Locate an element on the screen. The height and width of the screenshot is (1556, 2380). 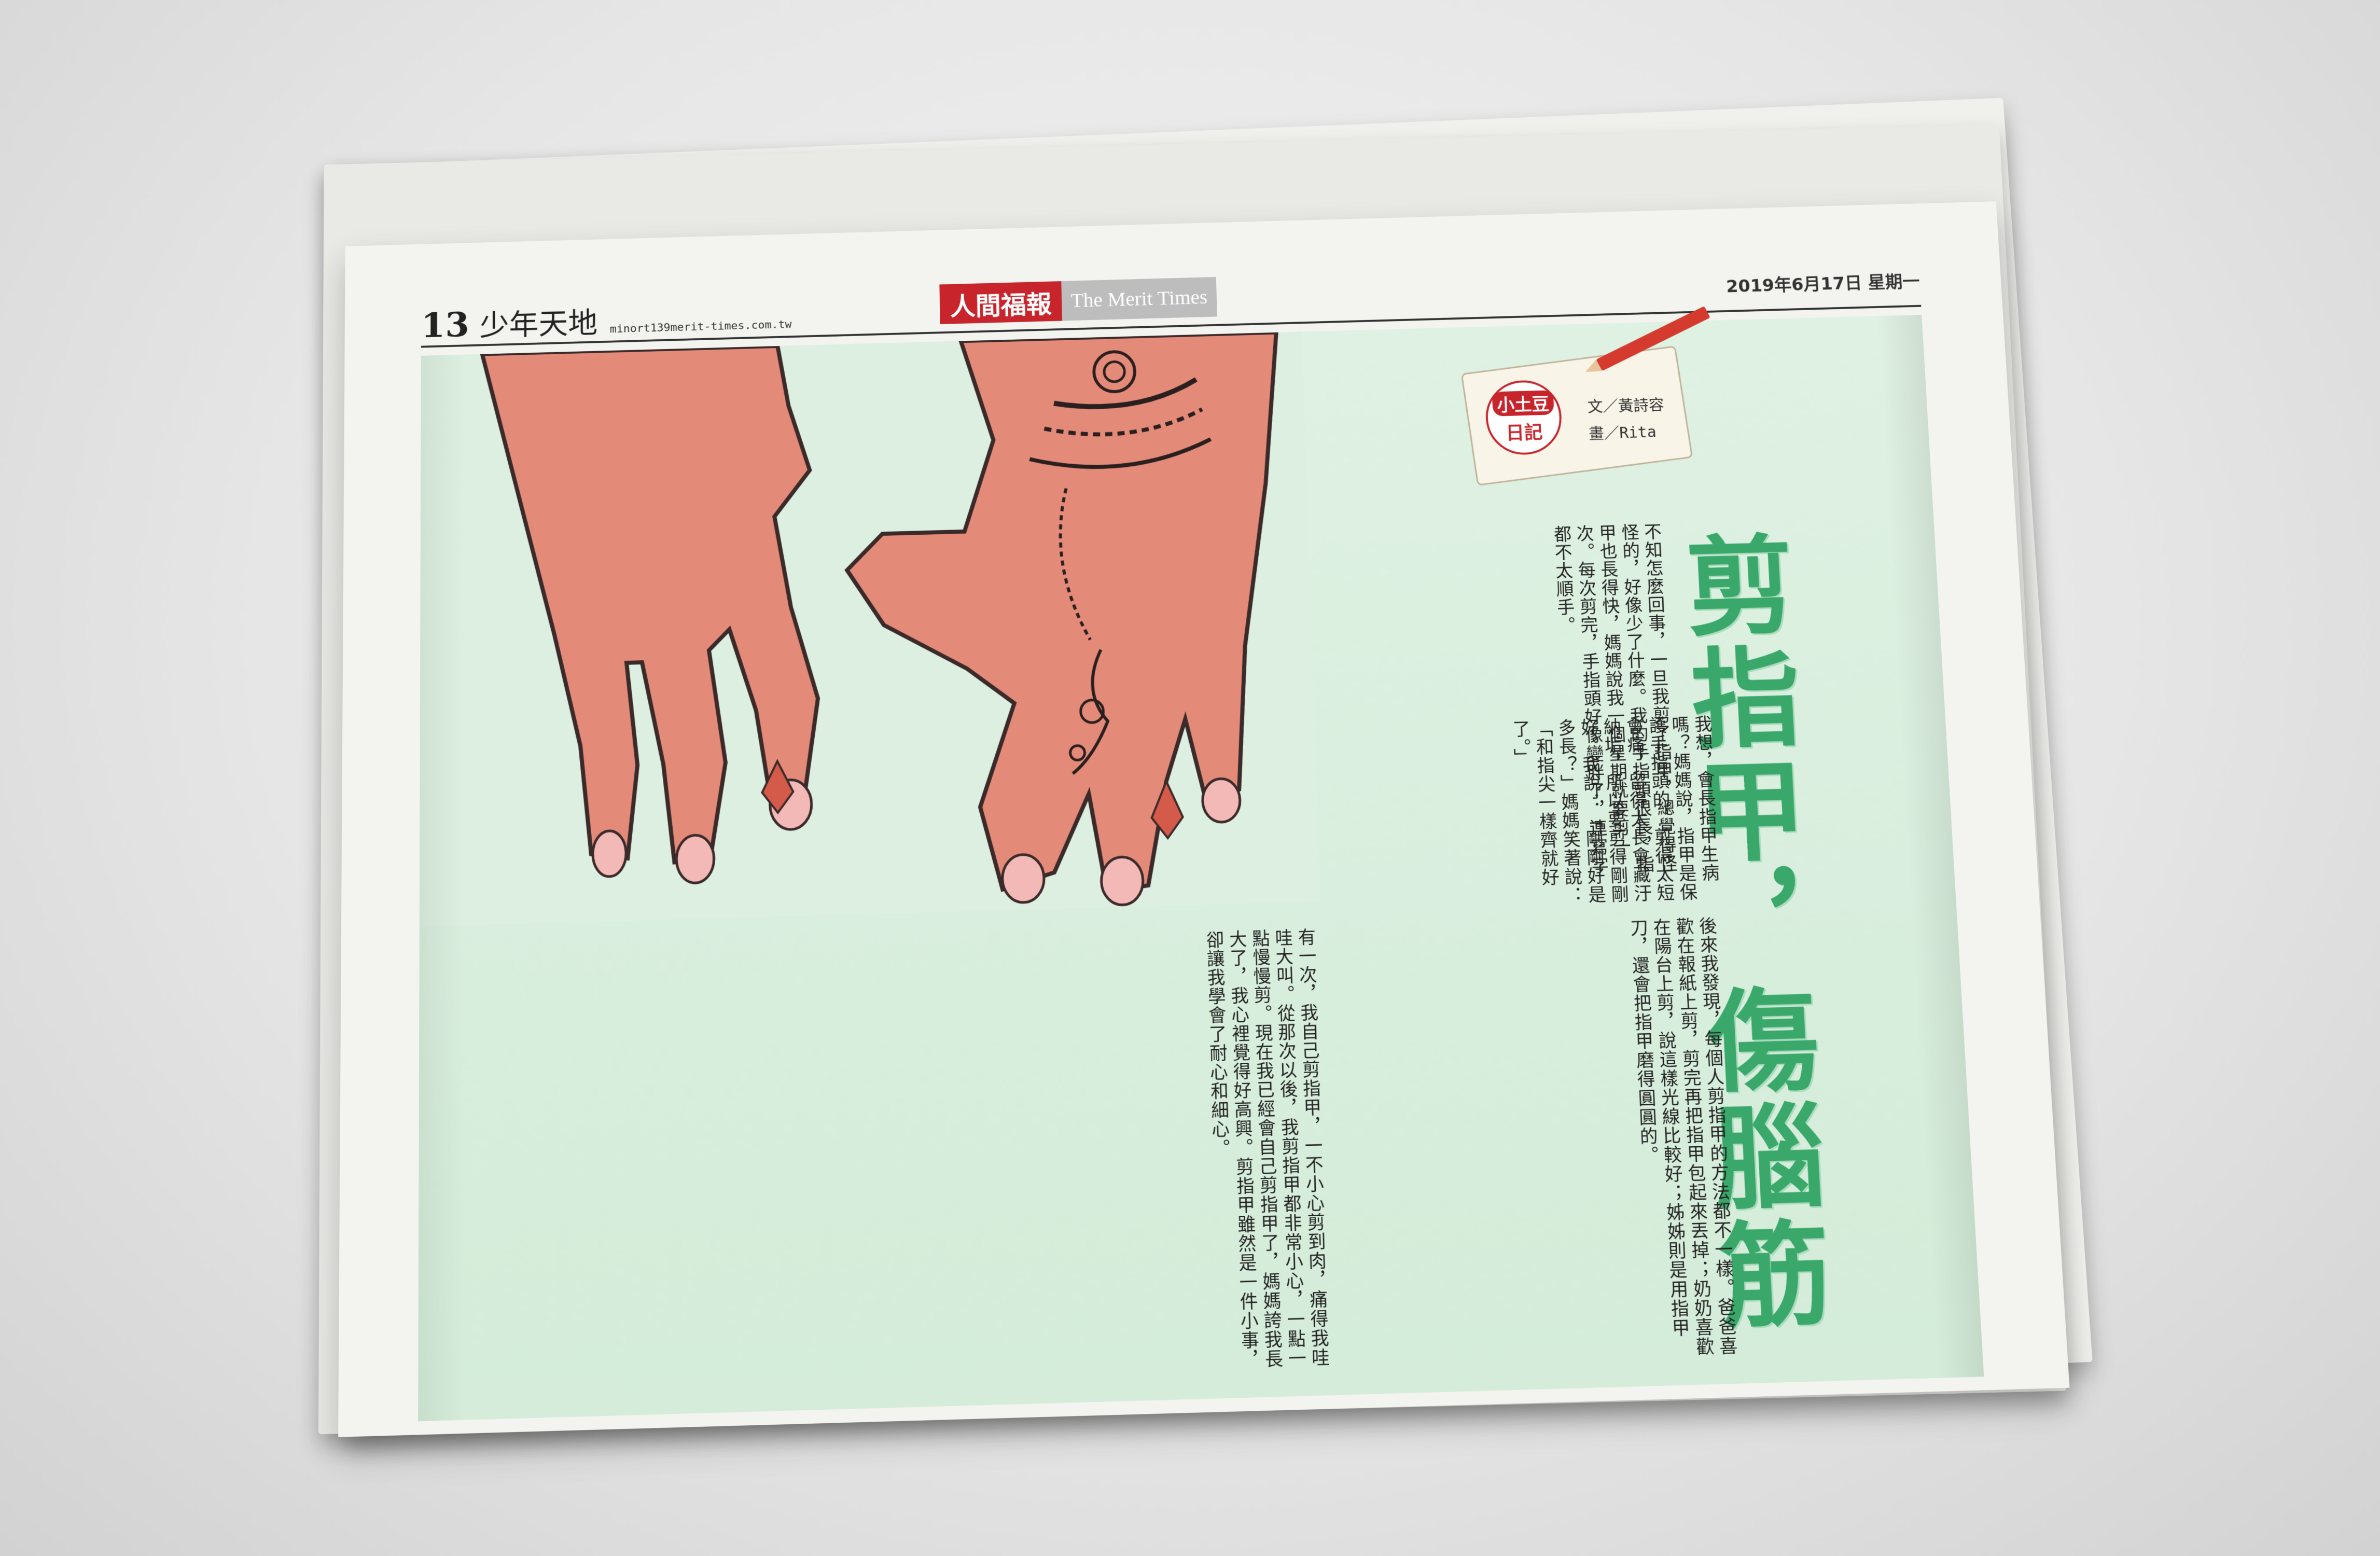
writer-credit: 文／黃詩容 is located at coordinates (1626, 406).